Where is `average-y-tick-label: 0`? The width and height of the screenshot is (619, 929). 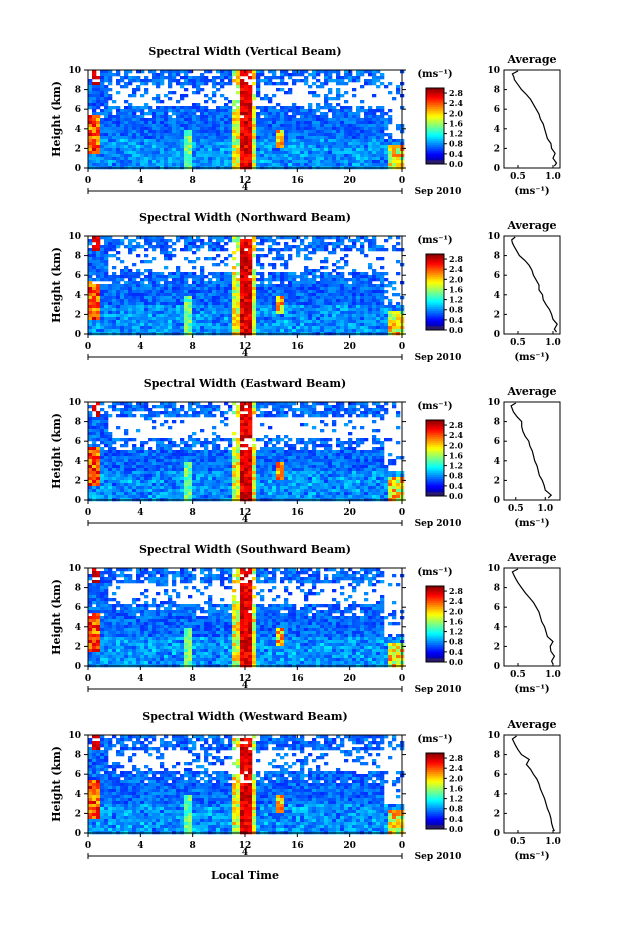
average-y-tick-label: 0 is located at coordinates (497, 169).